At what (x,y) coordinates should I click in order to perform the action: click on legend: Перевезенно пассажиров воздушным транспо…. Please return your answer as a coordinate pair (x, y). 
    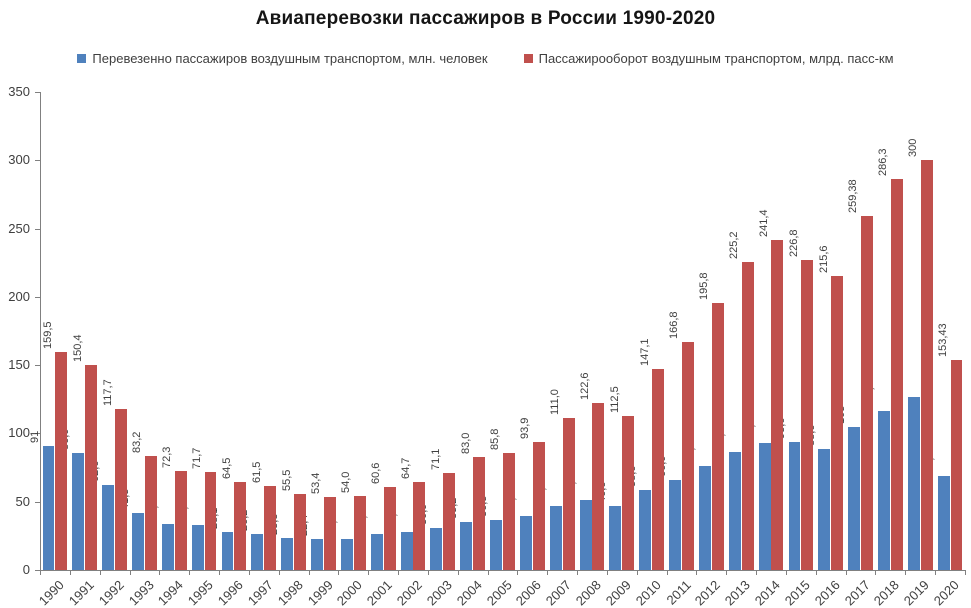
    Looking at the image, I should click on (485, 58).